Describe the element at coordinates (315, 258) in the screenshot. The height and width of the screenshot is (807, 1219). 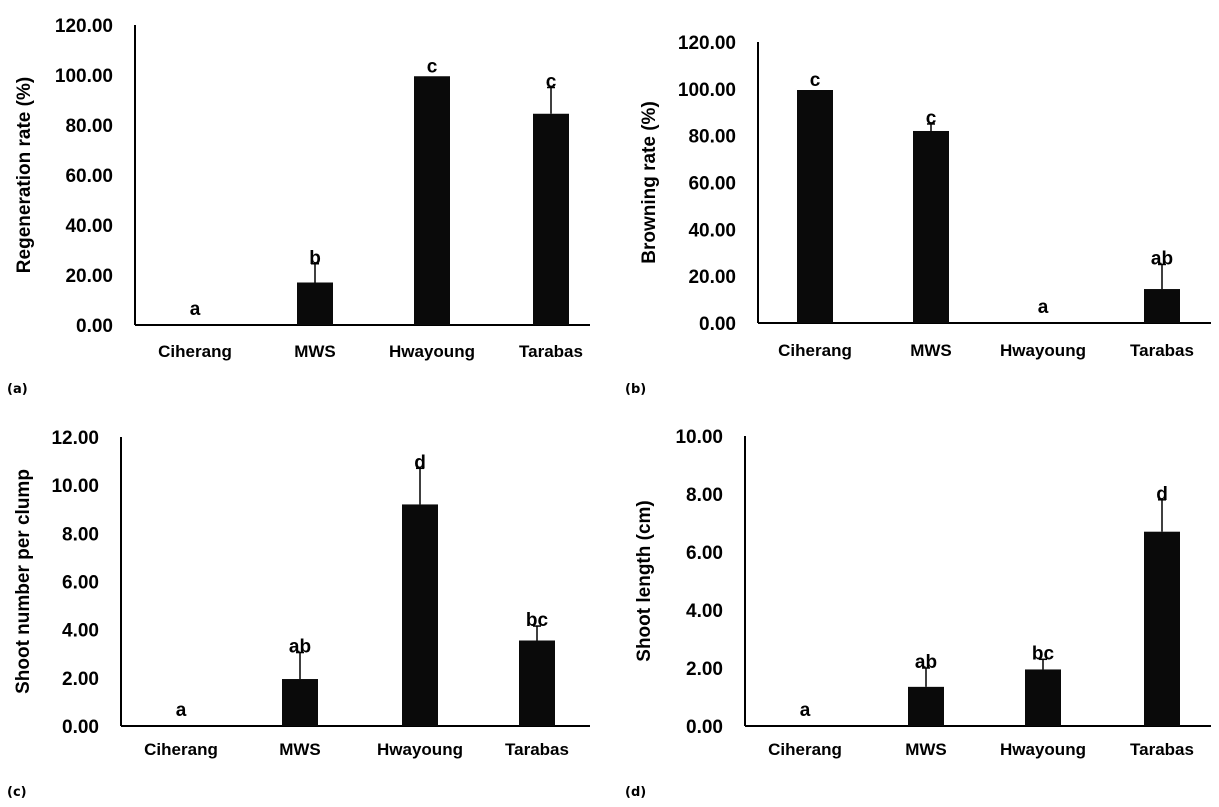
I see `significance-label: b` at that location.